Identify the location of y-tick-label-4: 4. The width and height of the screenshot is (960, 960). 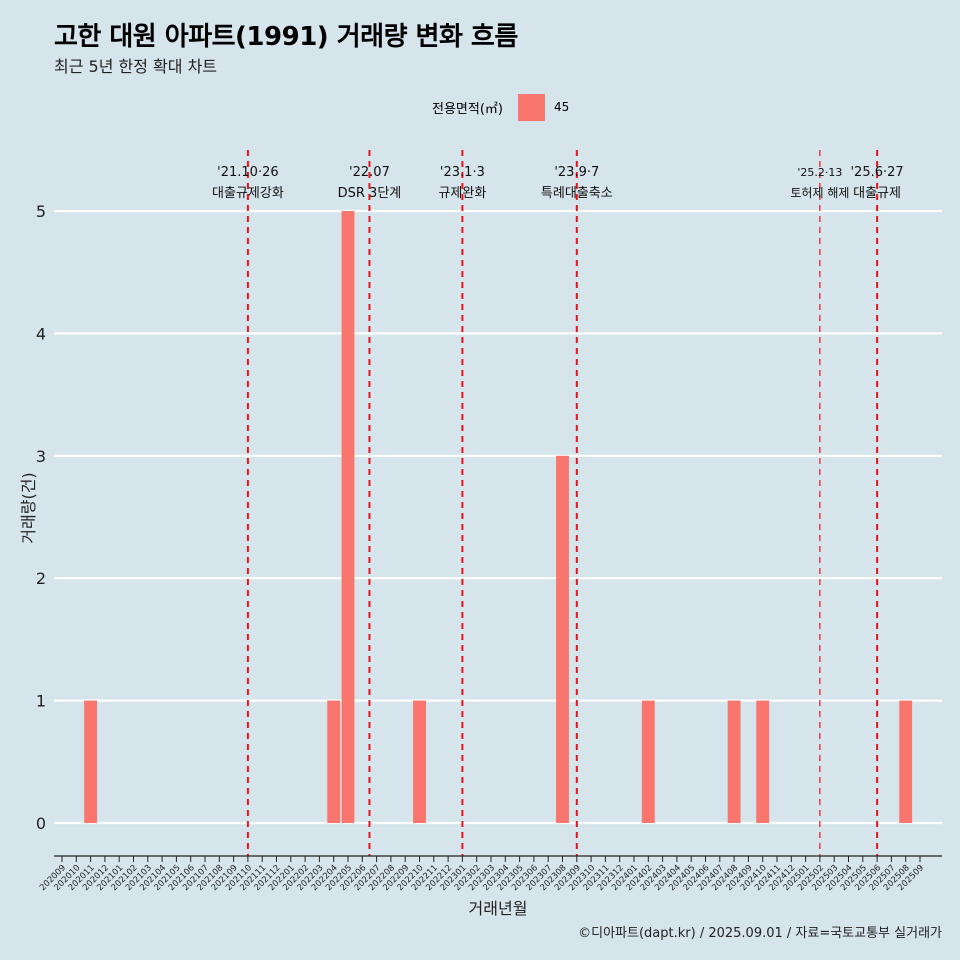
(41, 333).